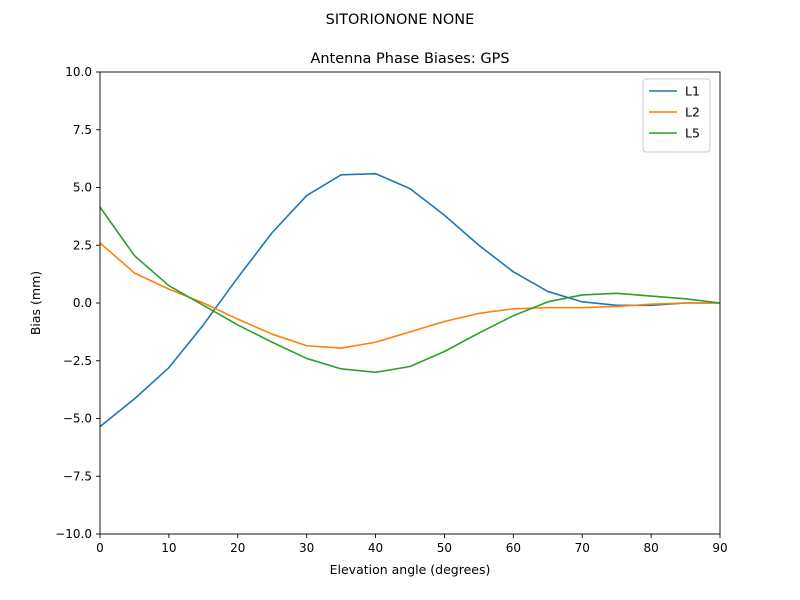 Image resolution: width=800 pixels, height=600 pixels. What do you see at coordinates (35, 303) in the screenshot?
I see `y-axis-label: Bias (mm)` at bounding box center [35, 303].